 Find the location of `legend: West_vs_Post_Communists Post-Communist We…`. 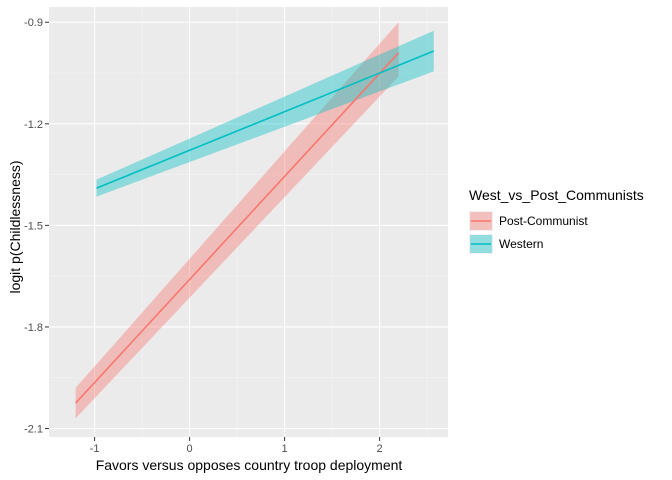

legend: West_vs_Post_Communists Post-Communist We… is located at coordinates (556, 220).